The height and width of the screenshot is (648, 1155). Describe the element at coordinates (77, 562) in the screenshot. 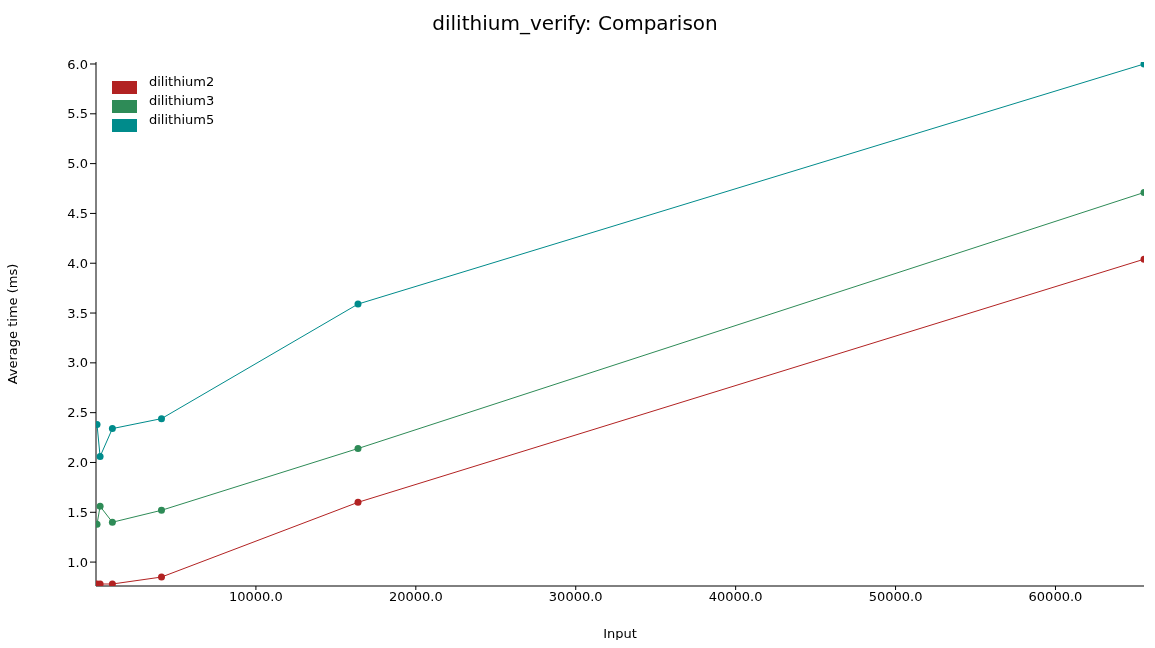

I see `y-tick-label: 1.0` at that location.